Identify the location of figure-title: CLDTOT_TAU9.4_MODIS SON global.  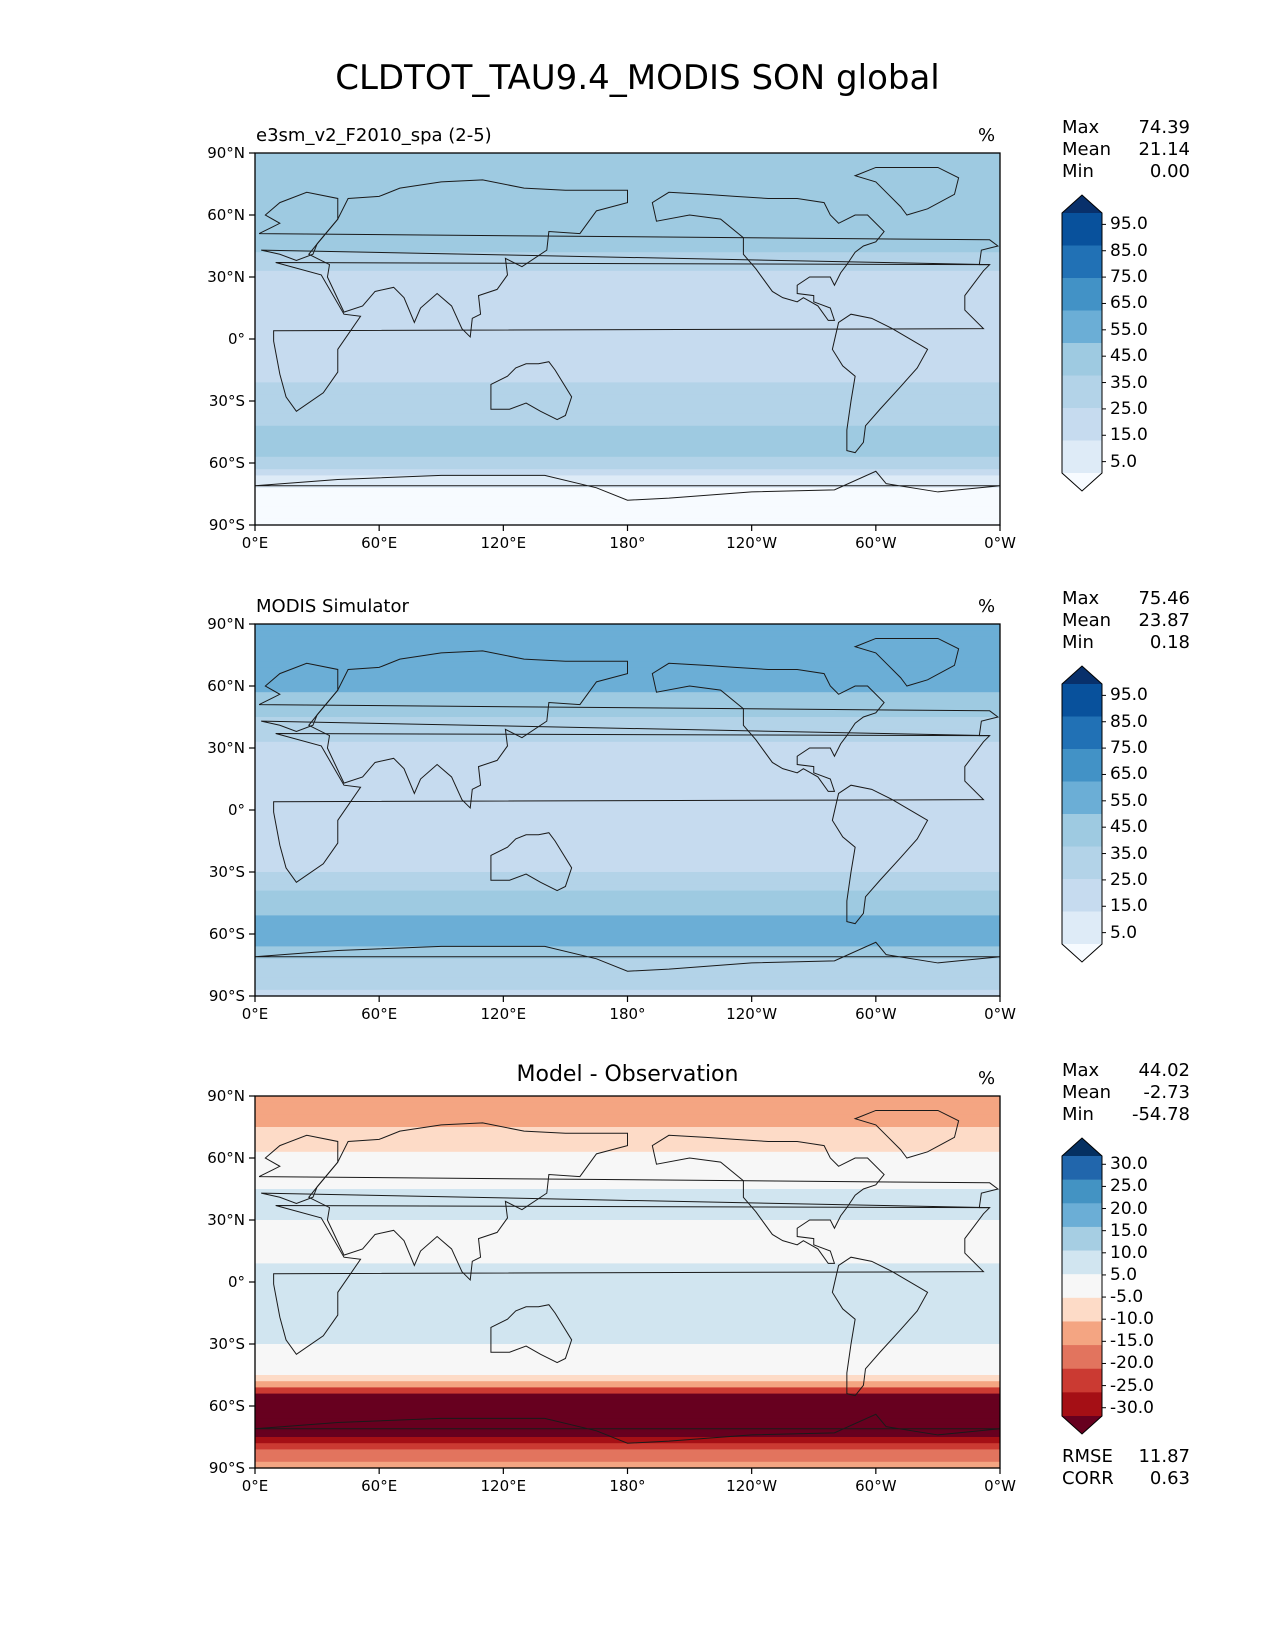
(637, 78).